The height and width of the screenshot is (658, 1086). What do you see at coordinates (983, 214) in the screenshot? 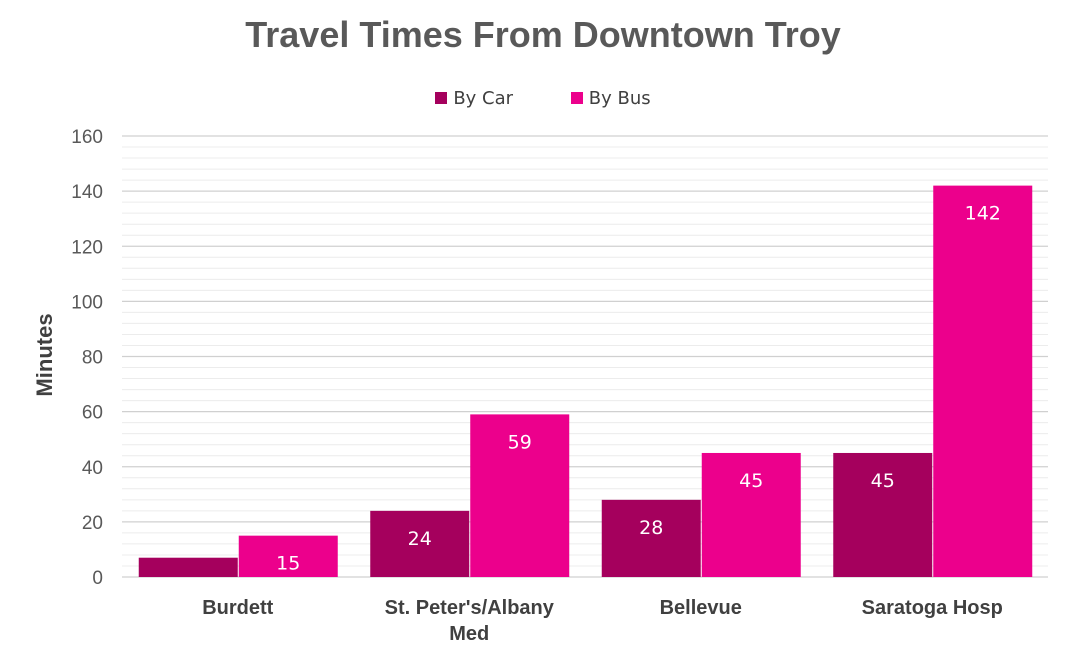
I see `data-label: 142` at bounding box center [983, 214].